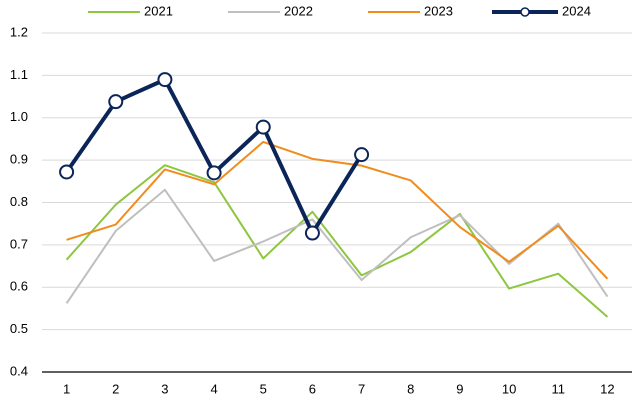  What do you see at coordinates (576, 10) in the screenshot?
I see `legend-label: 2024` at bounding box center [576, 10].